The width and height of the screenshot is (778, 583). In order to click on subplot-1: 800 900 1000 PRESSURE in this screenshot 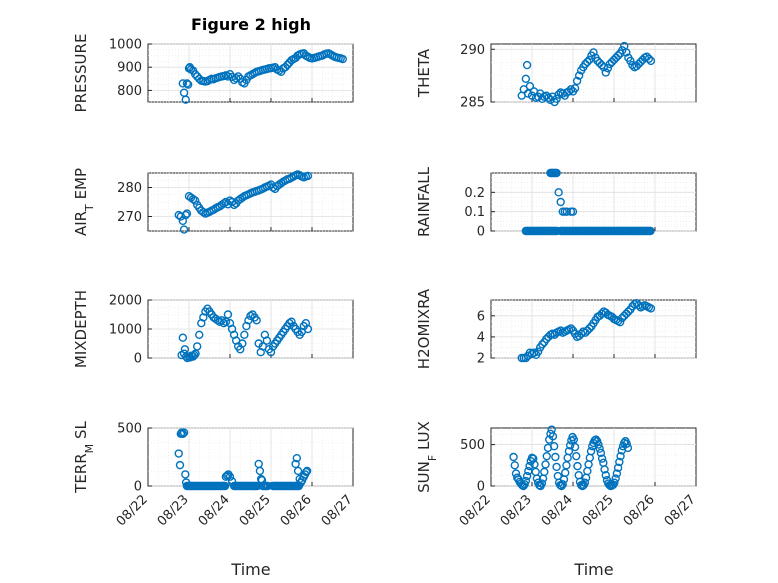, I will do `click(213, 73)`.